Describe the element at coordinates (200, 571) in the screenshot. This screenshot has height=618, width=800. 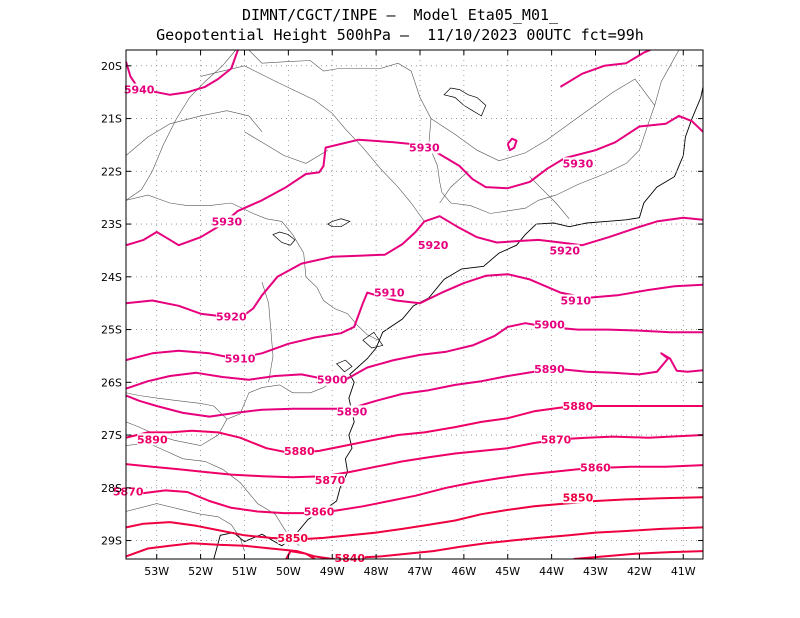
I see `x-tick-label: 52W` at that location.